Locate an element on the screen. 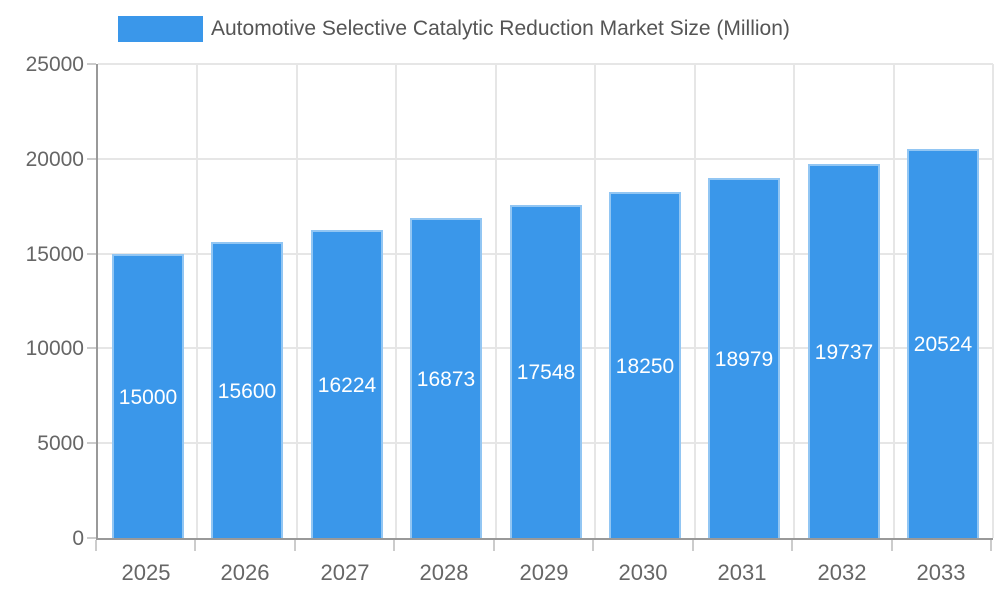 This screenshot has height=600, width=1000. bar-value-label: 15600 is located at coordinates (247, 391).